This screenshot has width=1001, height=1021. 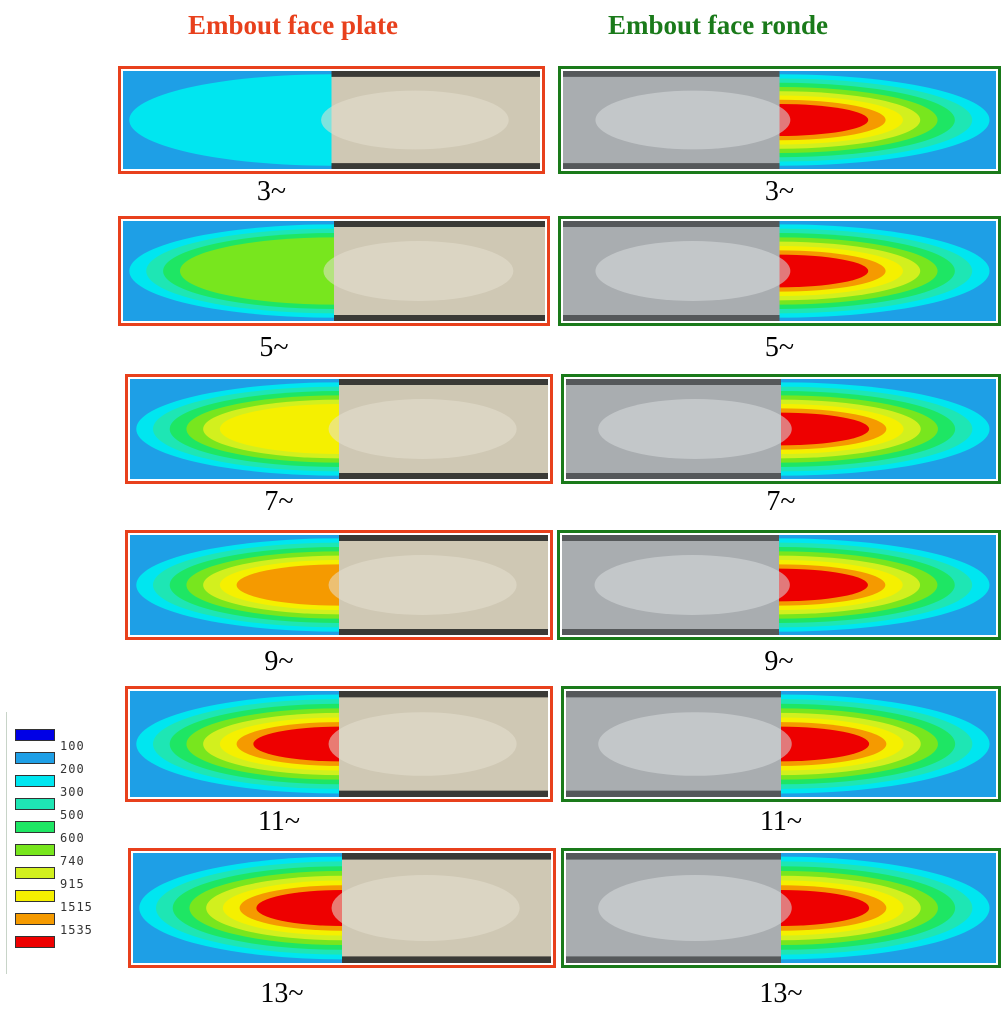 I want to click on caption-plate-4: 9~, so click(x=279, y=661).